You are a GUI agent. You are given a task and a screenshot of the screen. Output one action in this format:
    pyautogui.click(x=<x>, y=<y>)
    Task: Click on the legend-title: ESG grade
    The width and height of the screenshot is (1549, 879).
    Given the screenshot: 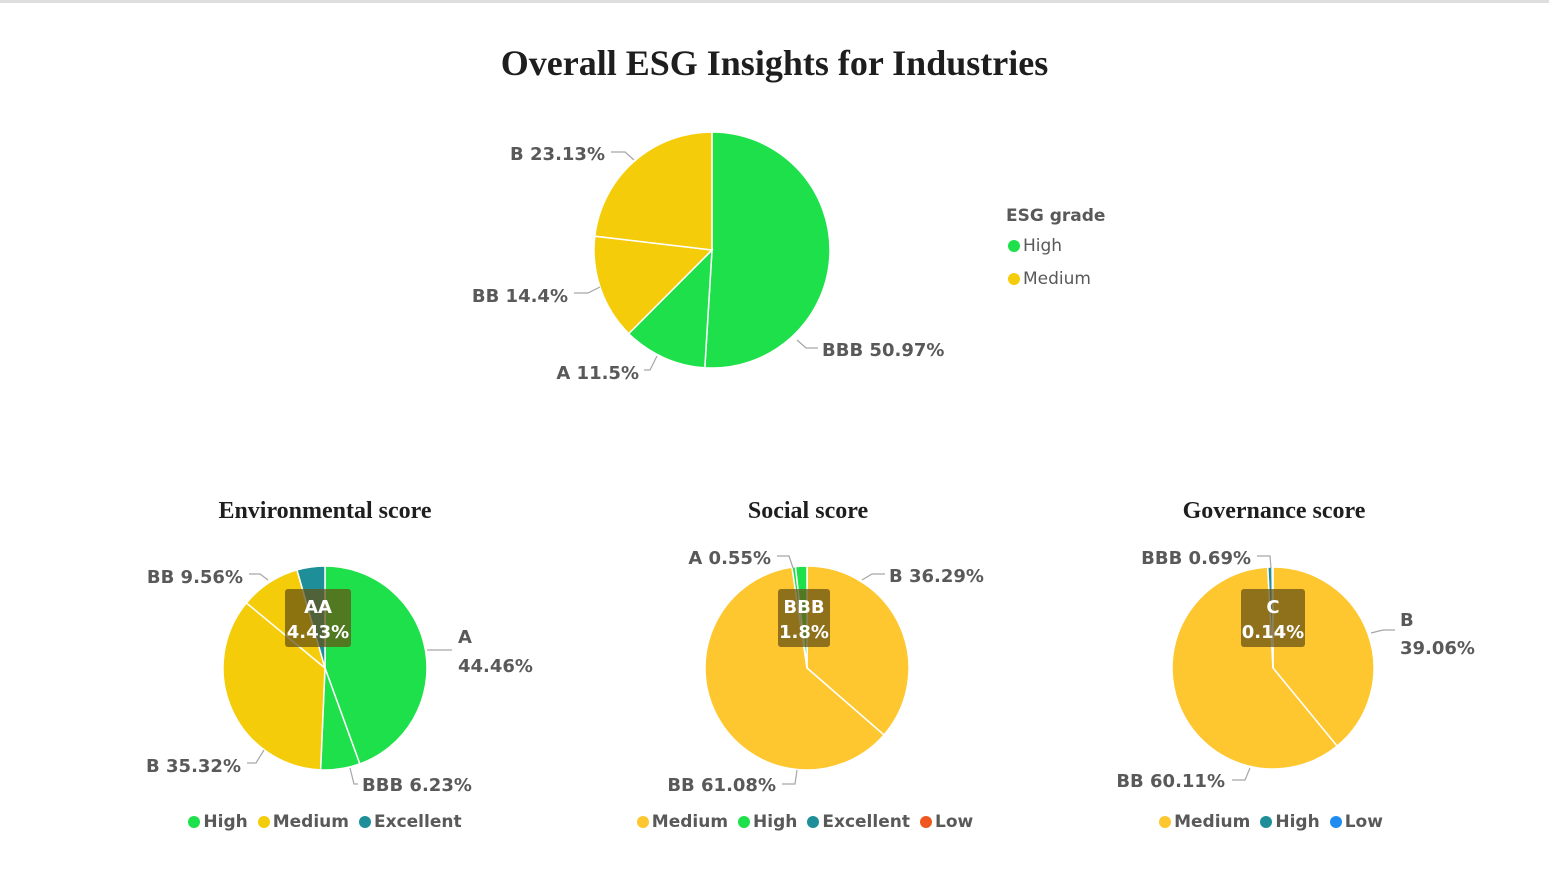 What is the action you would take?
    pyautogui.click(x=1056, y=216)
    